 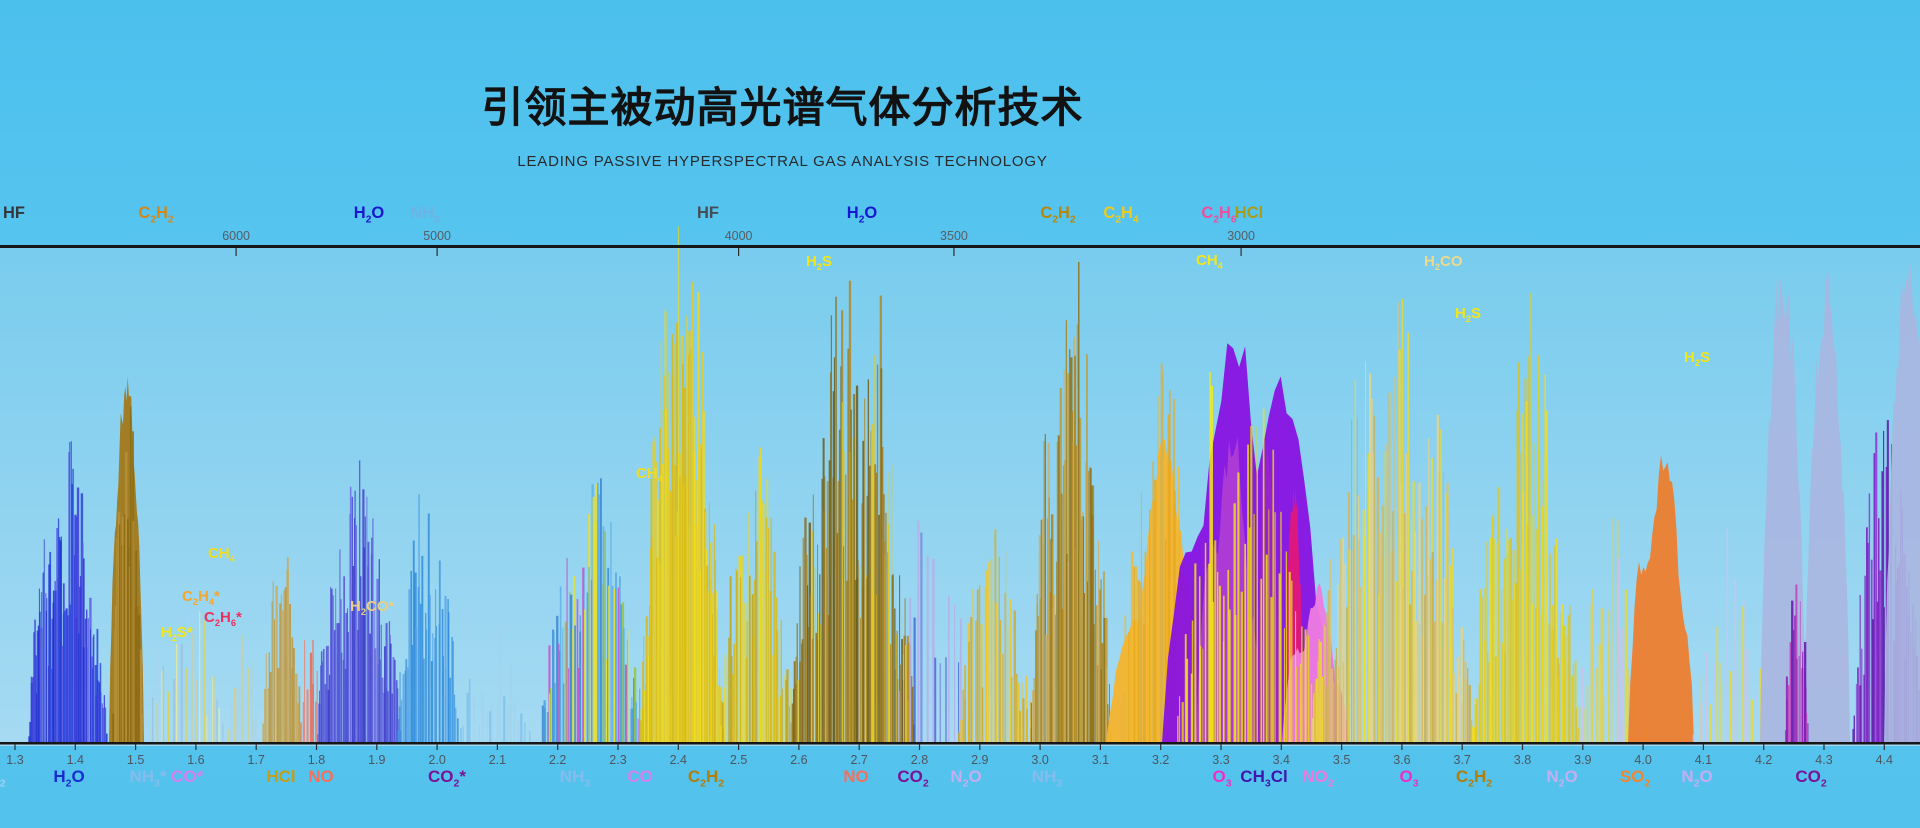 I want to click on bottom-axis-tick-label: 4.3, so click(x=1823, y=760).